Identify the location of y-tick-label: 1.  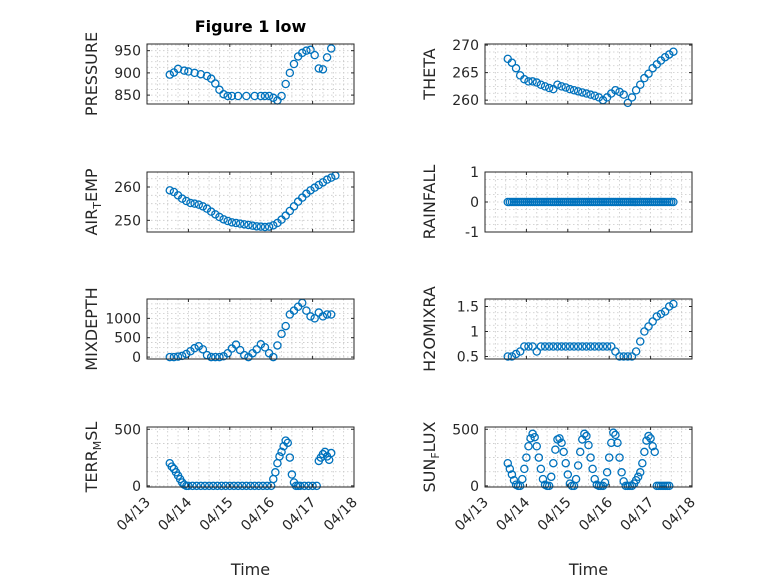
(474, 333).